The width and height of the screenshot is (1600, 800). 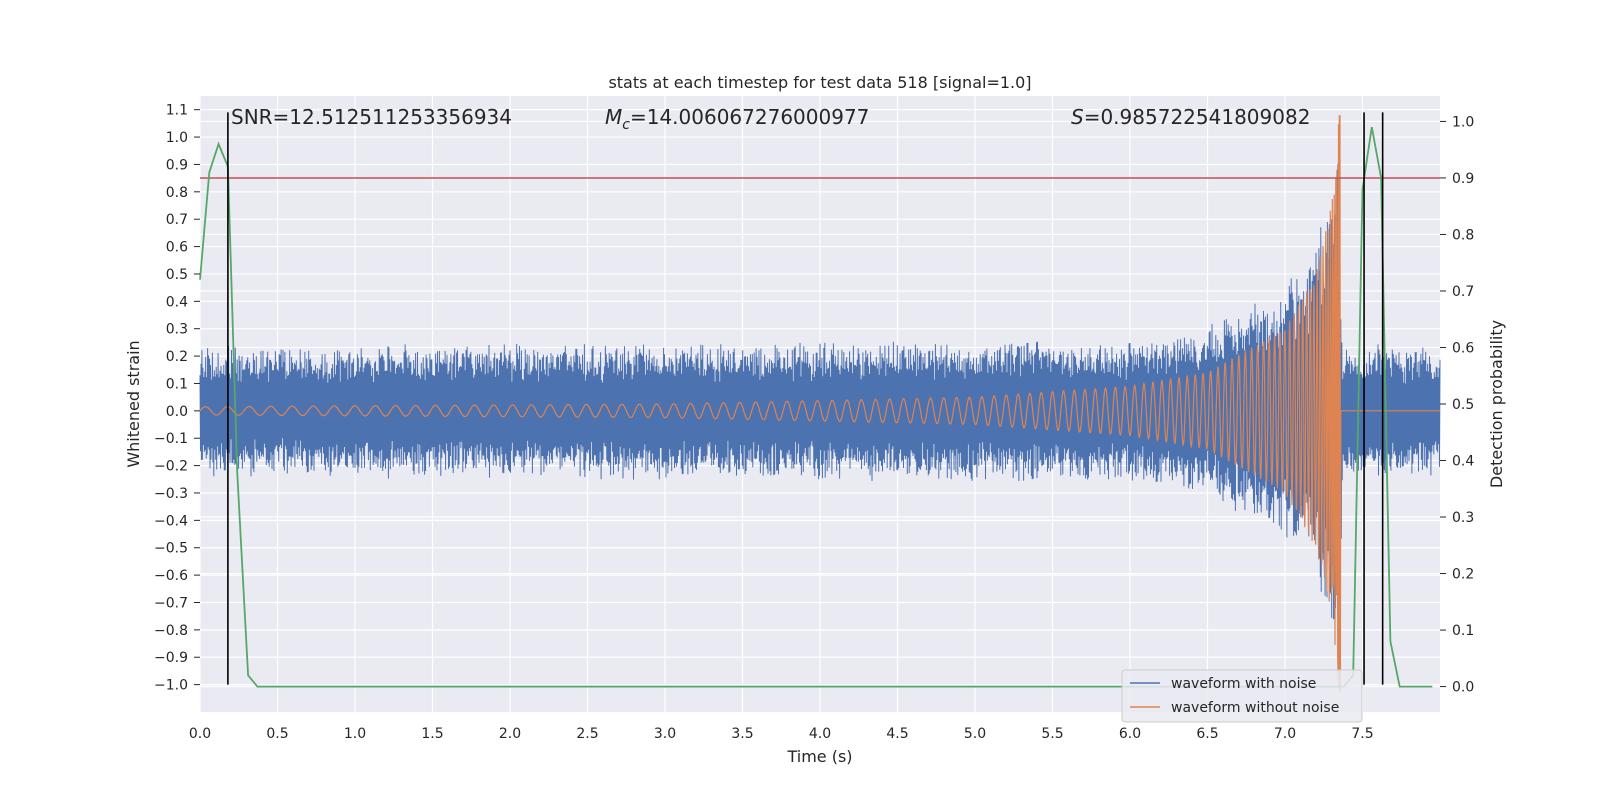 I want to click on x-tick-label: 1.5, so click(x=432, y=734).